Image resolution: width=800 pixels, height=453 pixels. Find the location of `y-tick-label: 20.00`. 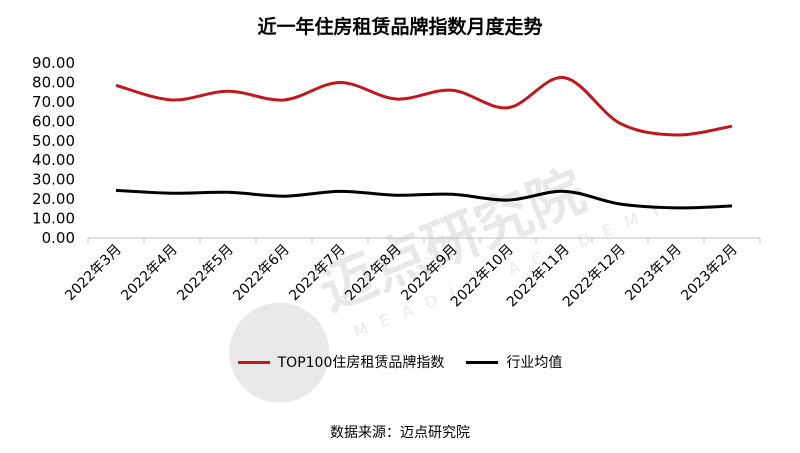

y-tick-label: 20.00 is located at coordinates (53, 199).